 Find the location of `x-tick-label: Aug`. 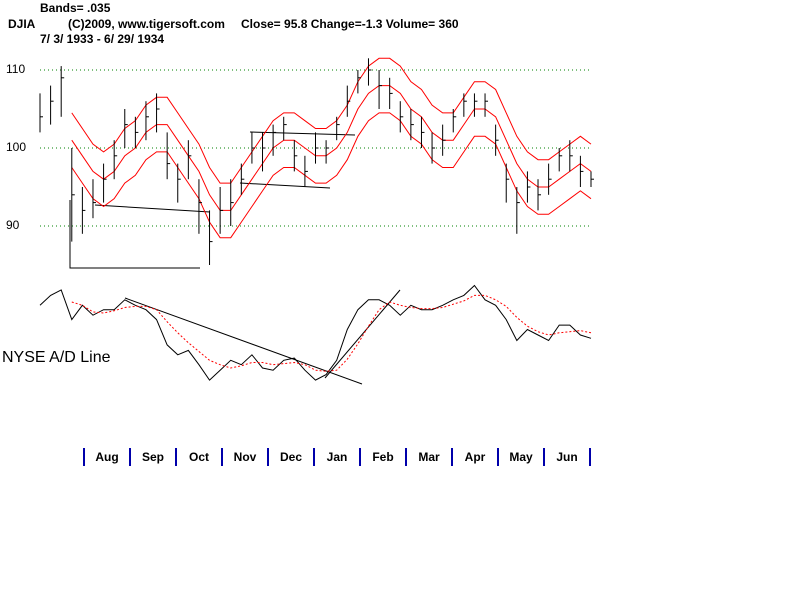

x-tick-label: Aug is located at coordinates (106, 457).